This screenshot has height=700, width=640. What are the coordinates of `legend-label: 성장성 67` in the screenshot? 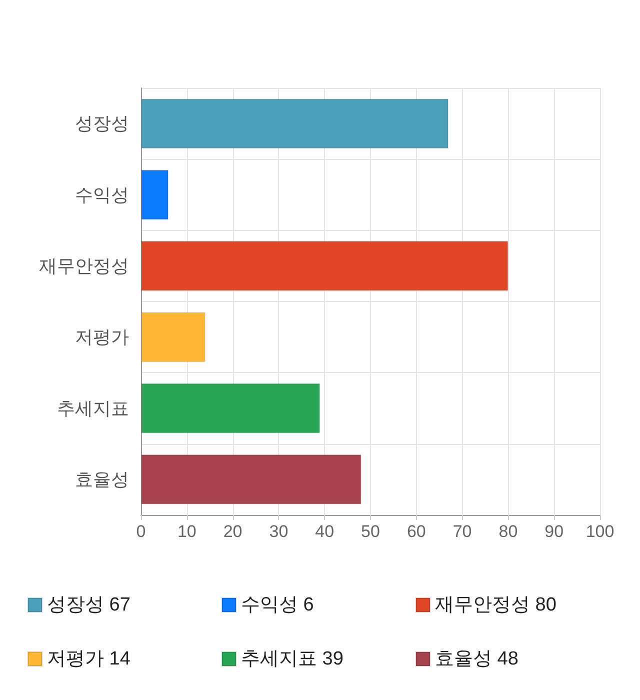 It's located at (88, 605).